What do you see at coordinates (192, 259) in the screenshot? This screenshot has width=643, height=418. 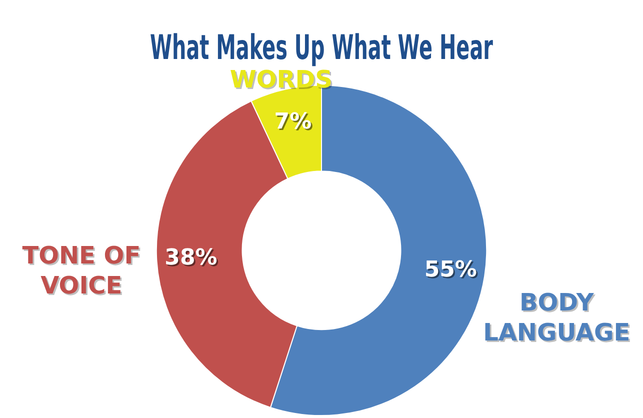 I see `data-label: 38%` at bounding box center [192, 259].